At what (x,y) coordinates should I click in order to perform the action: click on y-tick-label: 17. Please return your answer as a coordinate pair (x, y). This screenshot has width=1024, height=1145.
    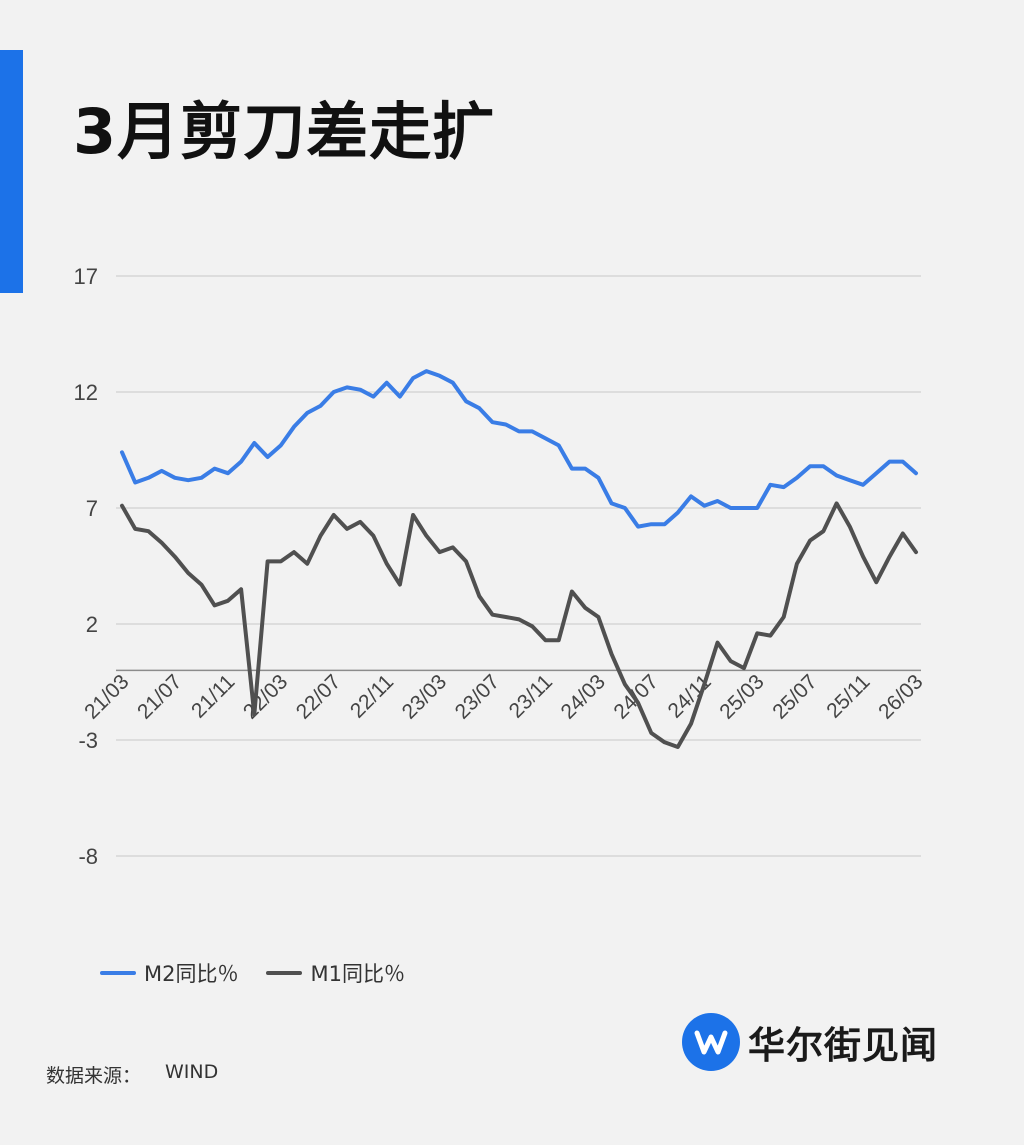
    Looking at the image, I should click on (86, 276).